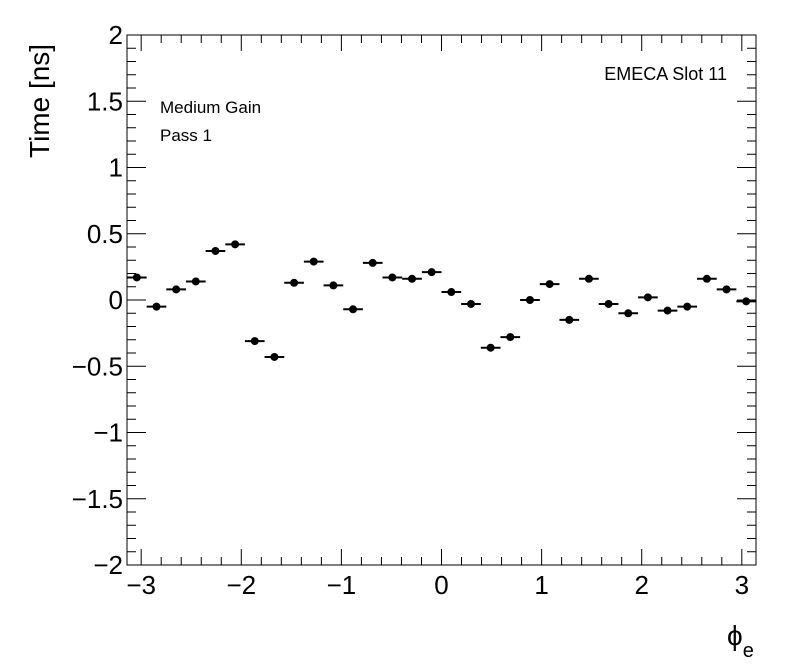  What do you see at coordinates (186, 135) in the screenshot?
I see `pass-label: Pass 1` at bounding box center [186, 135].